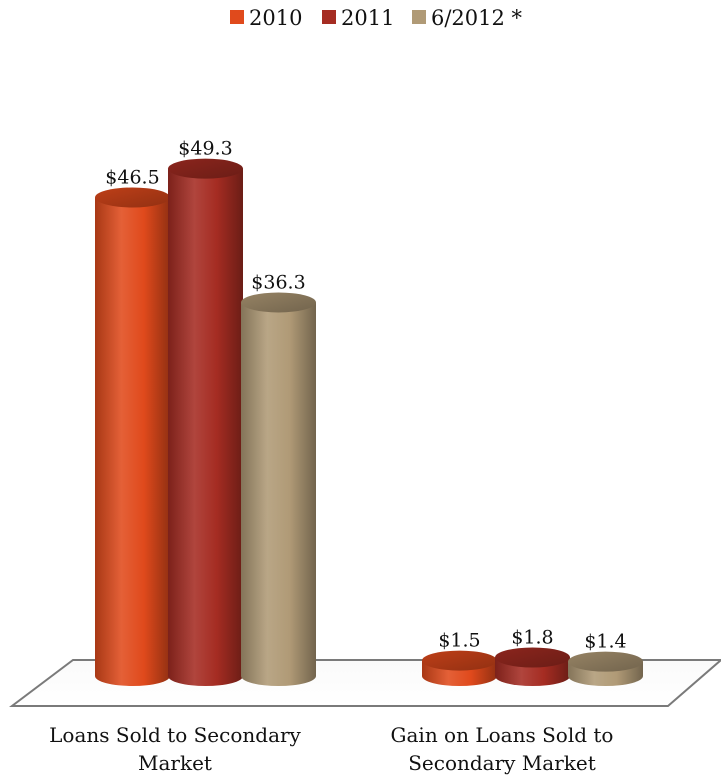 The image size is (721, 780). What do you see at coordinates (532, 637) in the screenshot?
I see `value-label-1-1: $1.8` at bounding box center [532, 637].